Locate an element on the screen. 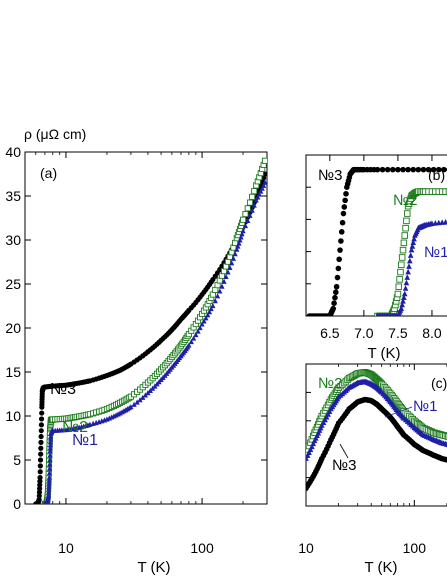 The image size is (447, 578). panel-c-series-1-pointer is located at coordinates (398, 412).